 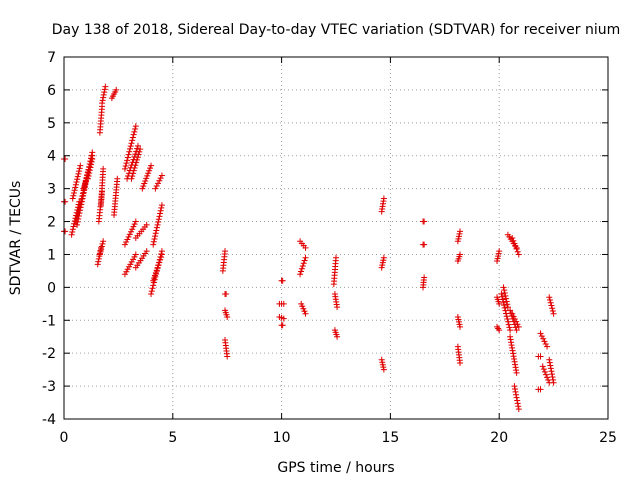 I want to click on y-tick-label: 0, so click(x=51, y=288).